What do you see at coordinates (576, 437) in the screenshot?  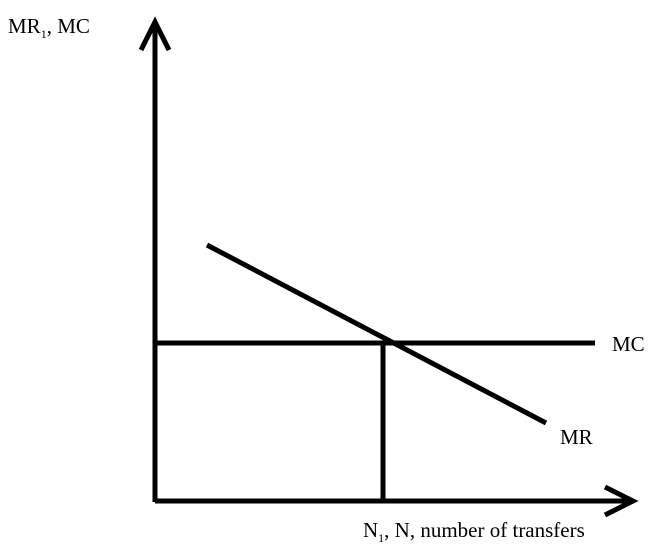 I see `mr-label: MR` at bounding box center [576, 437].